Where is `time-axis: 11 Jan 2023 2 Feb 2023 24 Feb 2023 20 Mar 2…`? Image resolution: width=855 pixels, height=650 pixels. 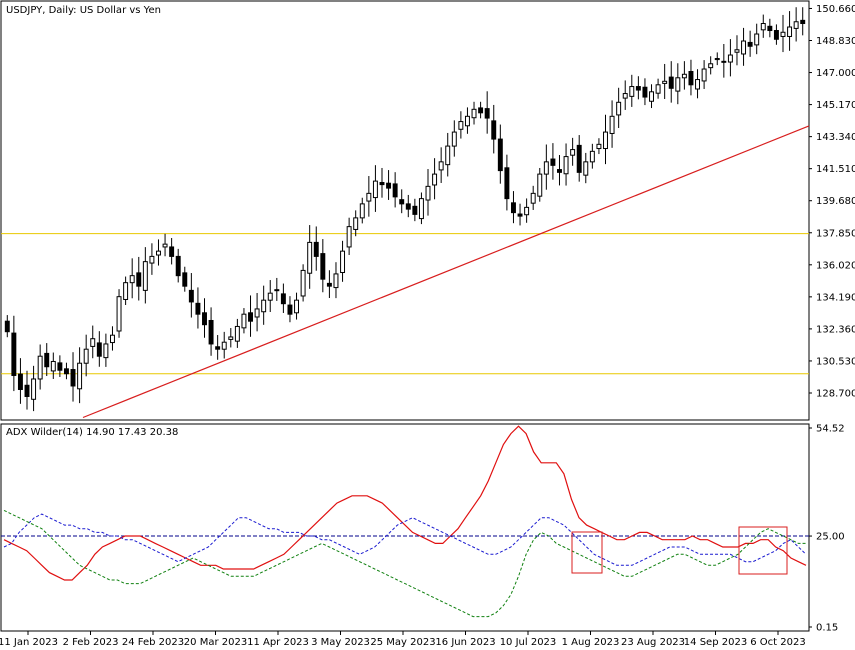
time-axis: 11 Jan 2023 2 Feb 2023 24 Feb 2023 20 Mar 2… is located at coordinates (403, 639).